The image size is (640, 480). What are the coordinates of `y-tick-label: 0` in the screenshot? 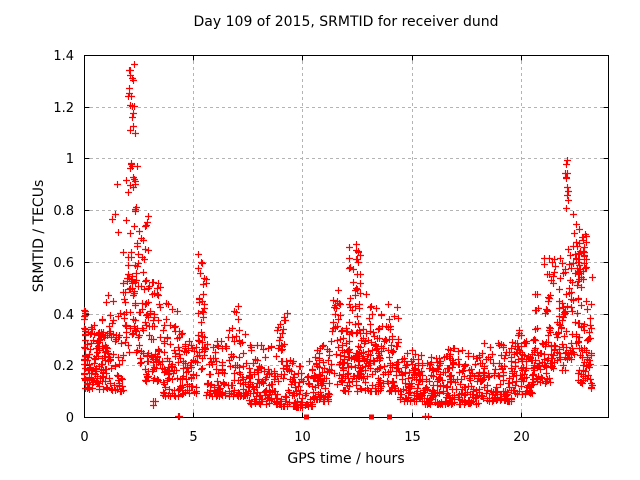 It's located at (70, 418).